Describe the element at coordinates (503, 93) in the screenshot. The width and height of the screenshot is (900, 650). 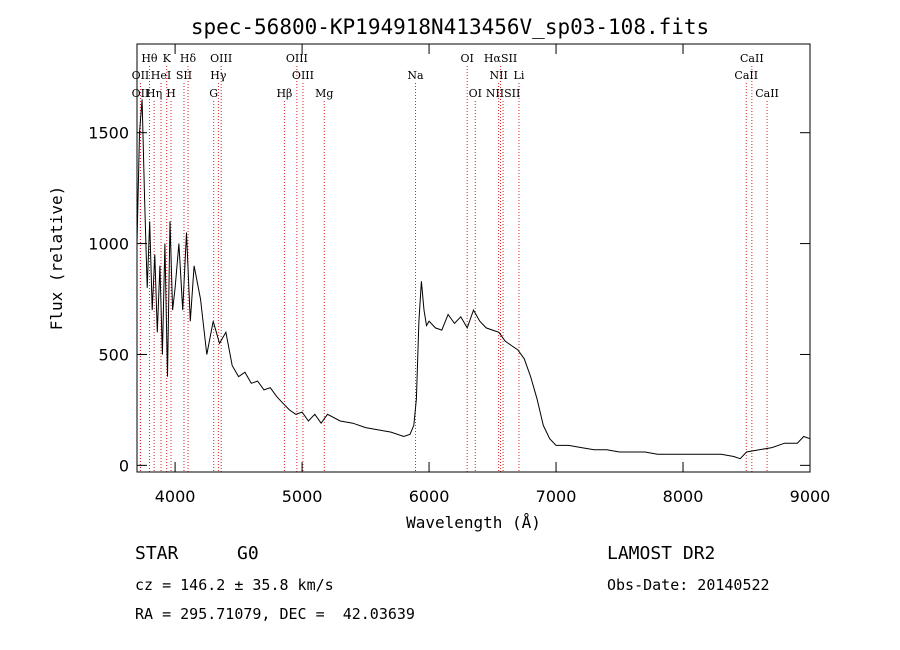
I see `line-label: NIISII` at that location.